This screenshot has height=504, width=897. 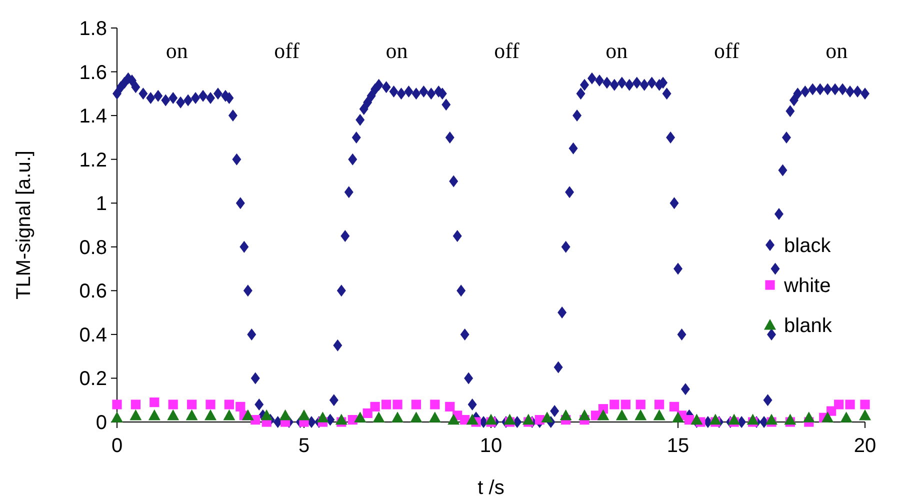 What do you see at coordinates (93, 379) in the screenshot?
I see `y-tick-label: 0.2` at bounding box center [93, 379].